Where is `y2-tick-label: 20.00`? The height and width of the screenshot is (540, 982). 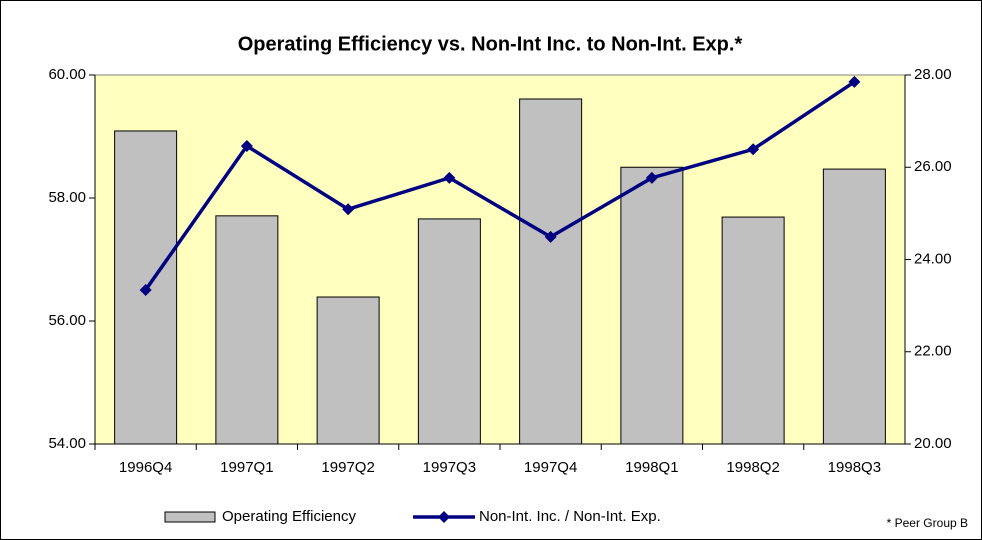
y2-tick-label: 20.00 is located at coordinates (933, 443).